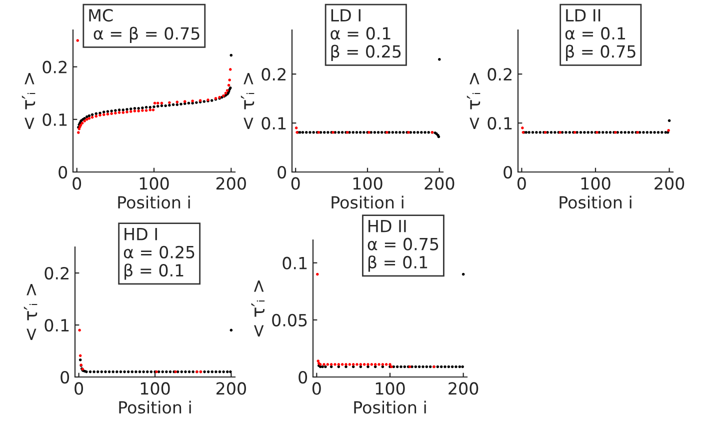 Image resolution: width=709 pixels, height=432 pixels. Describe the element at coordinates (144, 25) in the screenshot. I see `annotation: MC α = β = 0.75` at that location.